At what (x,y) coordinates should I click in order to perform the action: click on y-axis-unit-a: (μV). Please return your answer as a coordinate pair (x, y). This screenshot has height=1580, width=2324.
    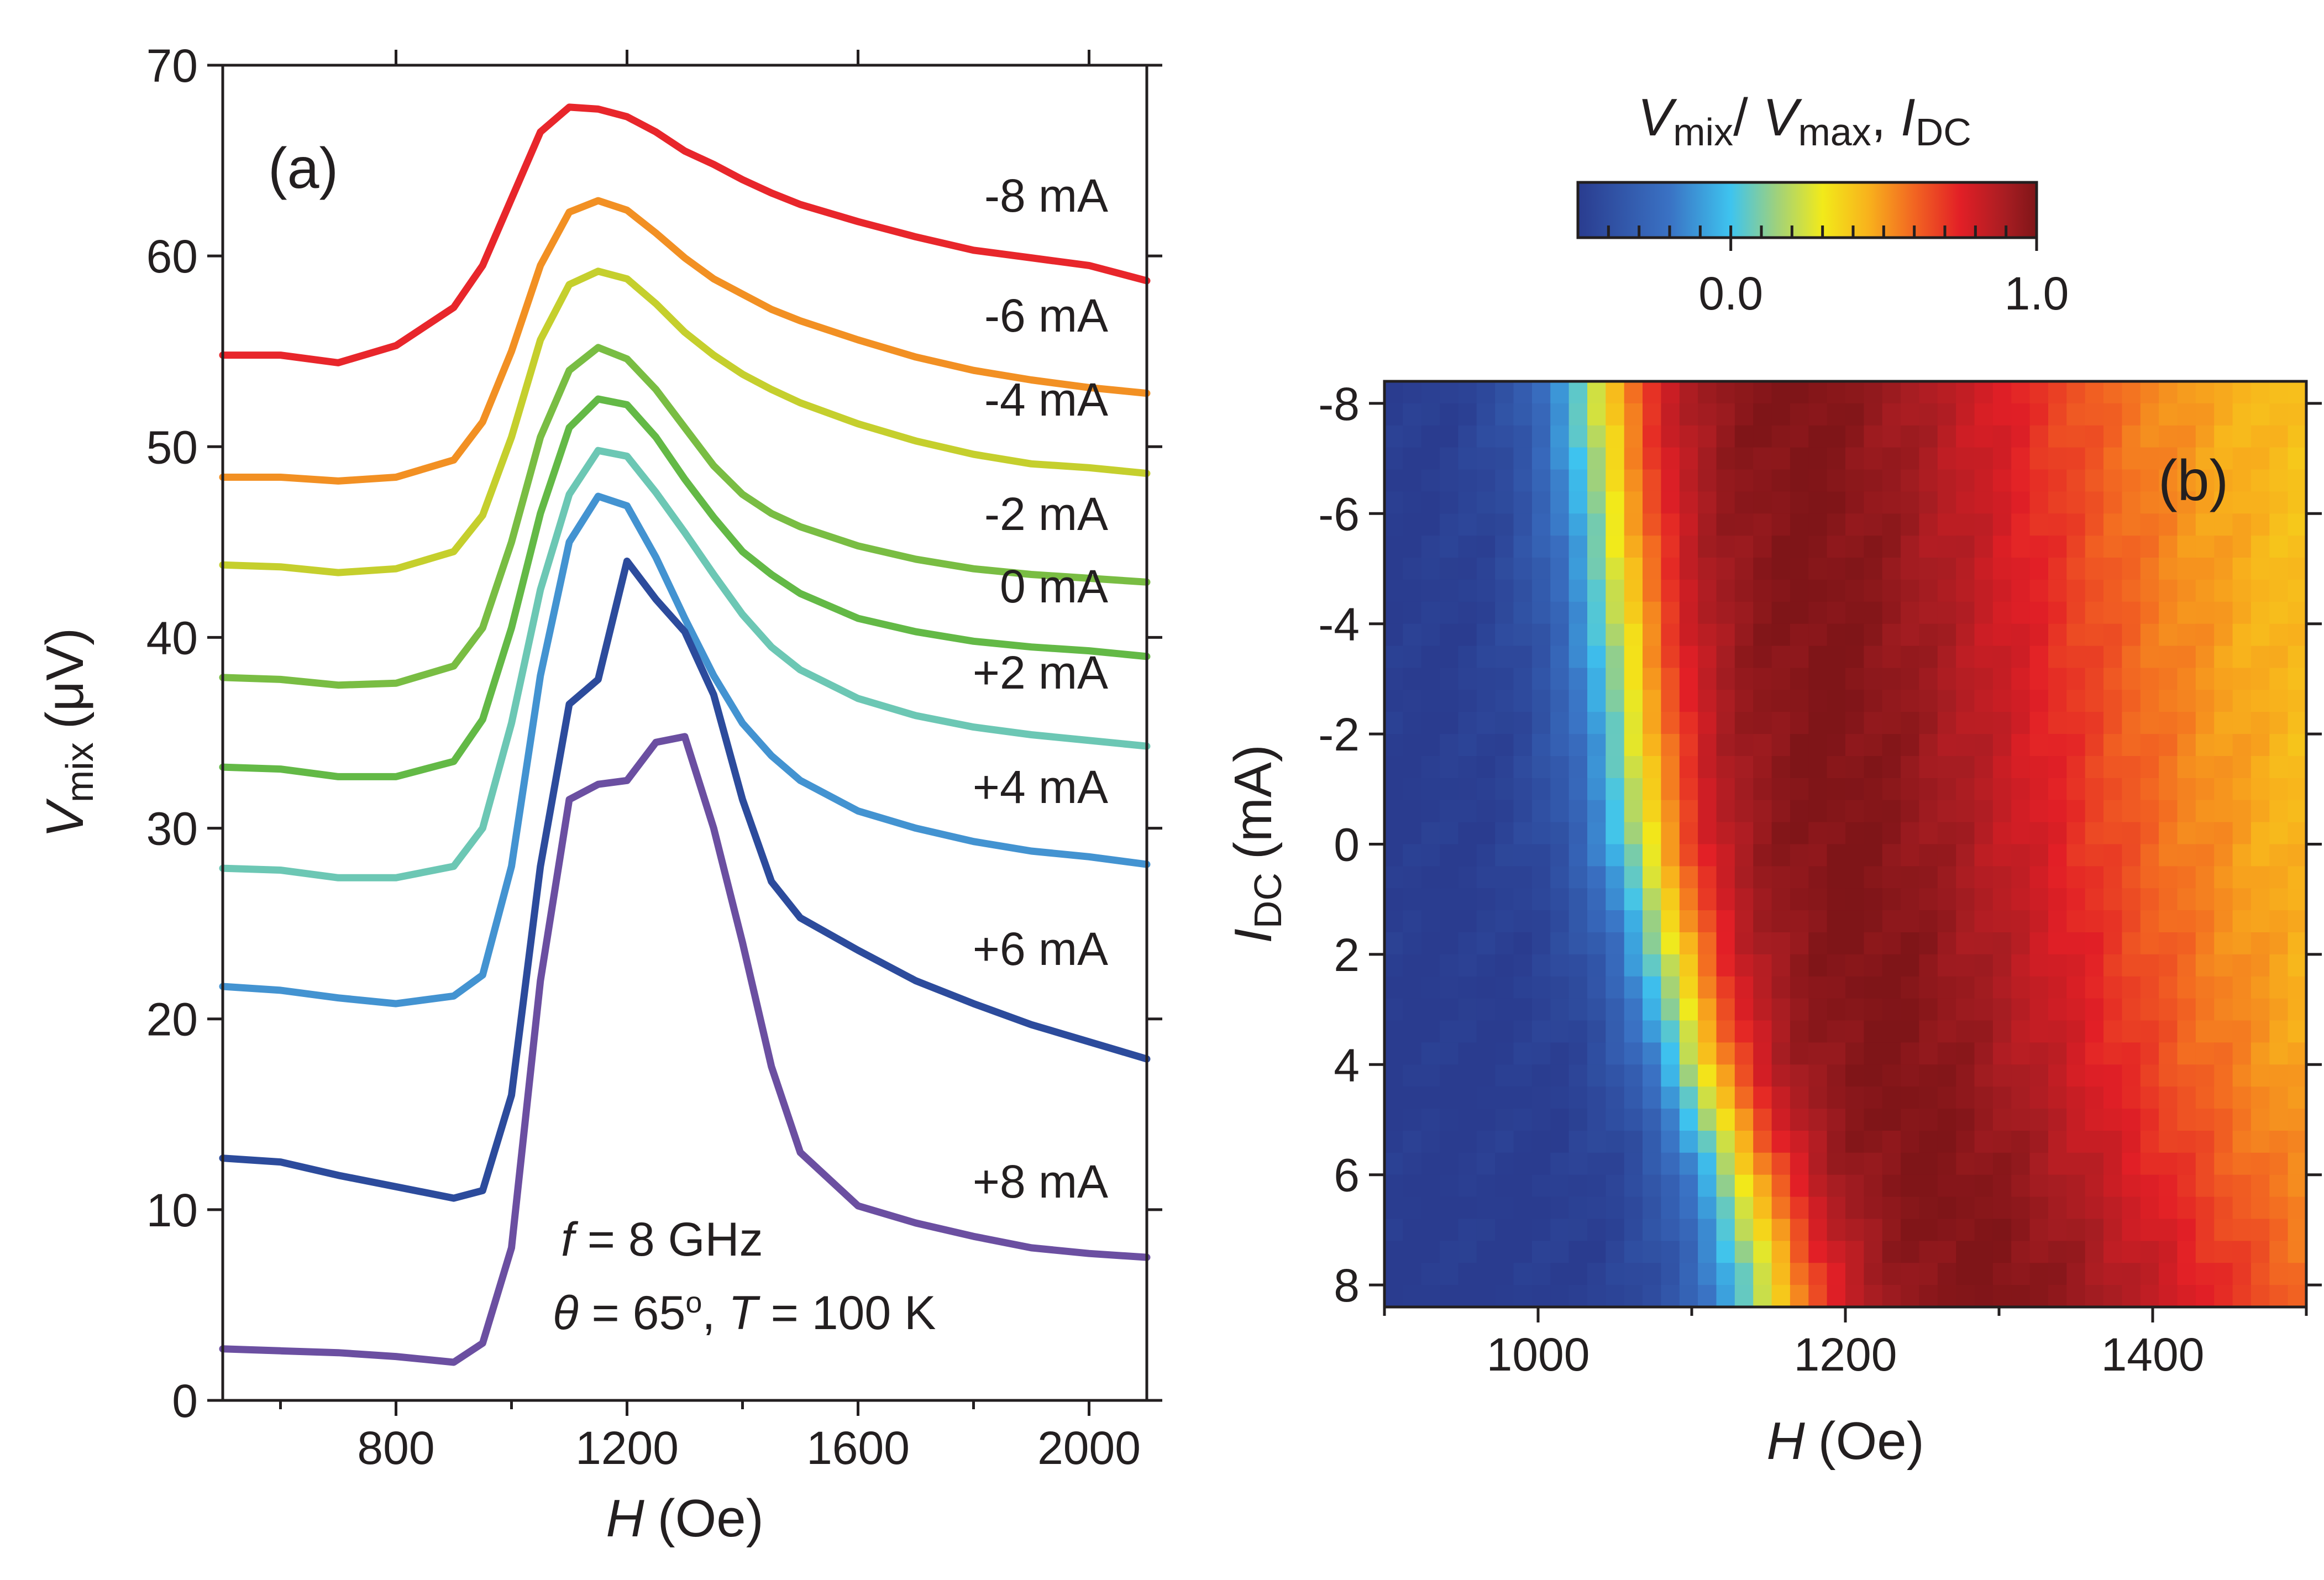
    Looking at the image, I should click on (65, 678).